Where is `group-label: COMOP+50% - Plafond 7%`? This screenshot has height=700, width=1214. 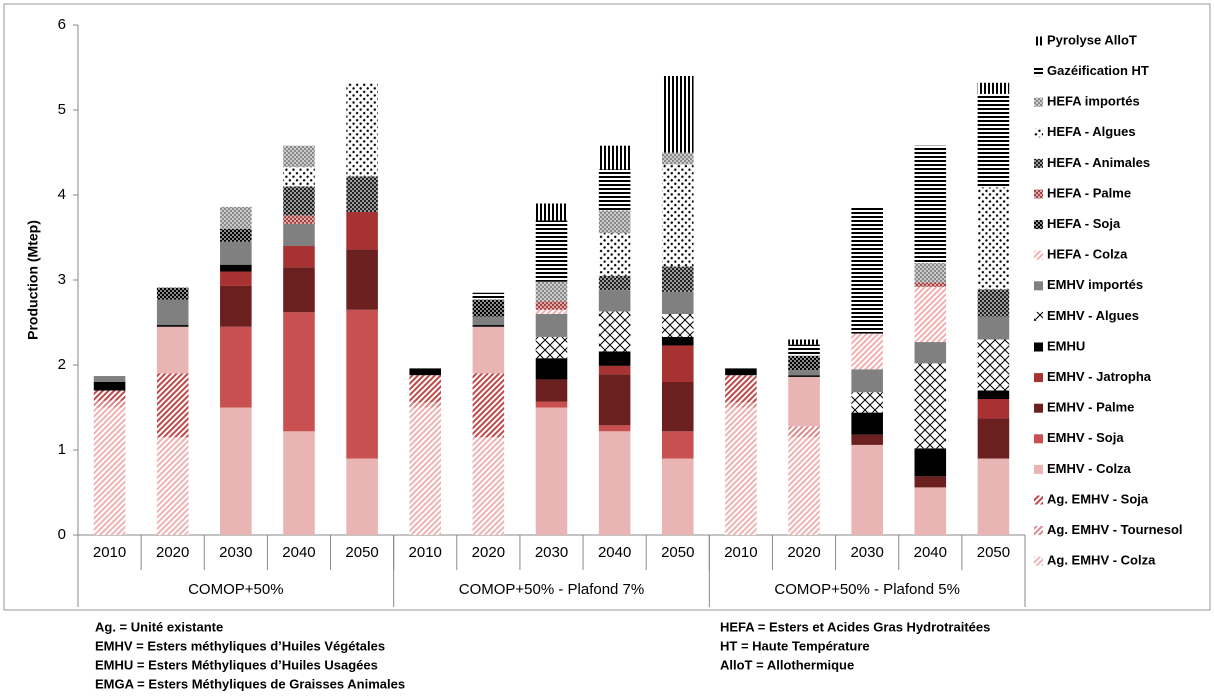 group-label: COMOP+50% - Plafond 7% is located at coordinates (552, 589).